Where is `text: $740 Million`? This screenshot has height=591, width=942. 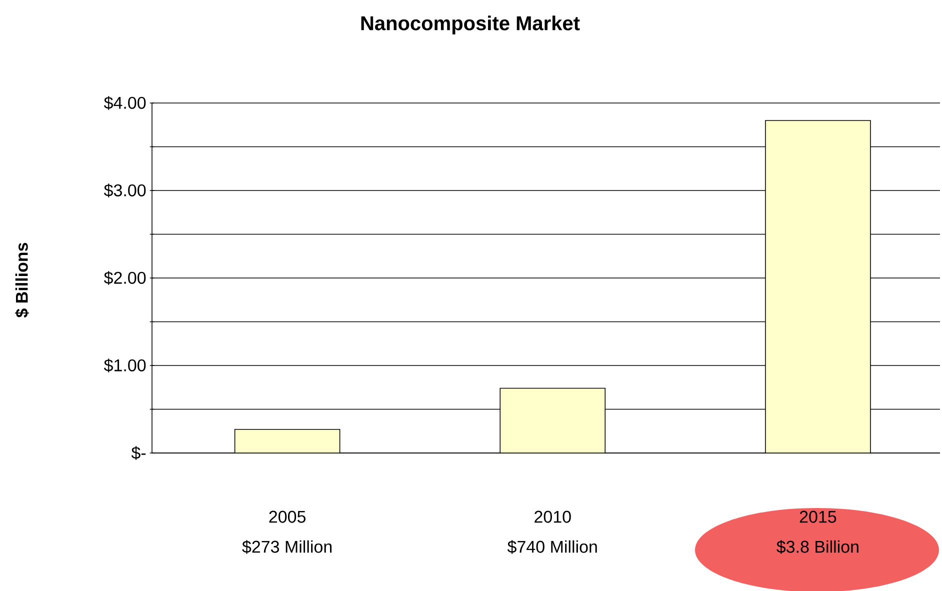 text: $740 Million is located at coordinates (552, 547).